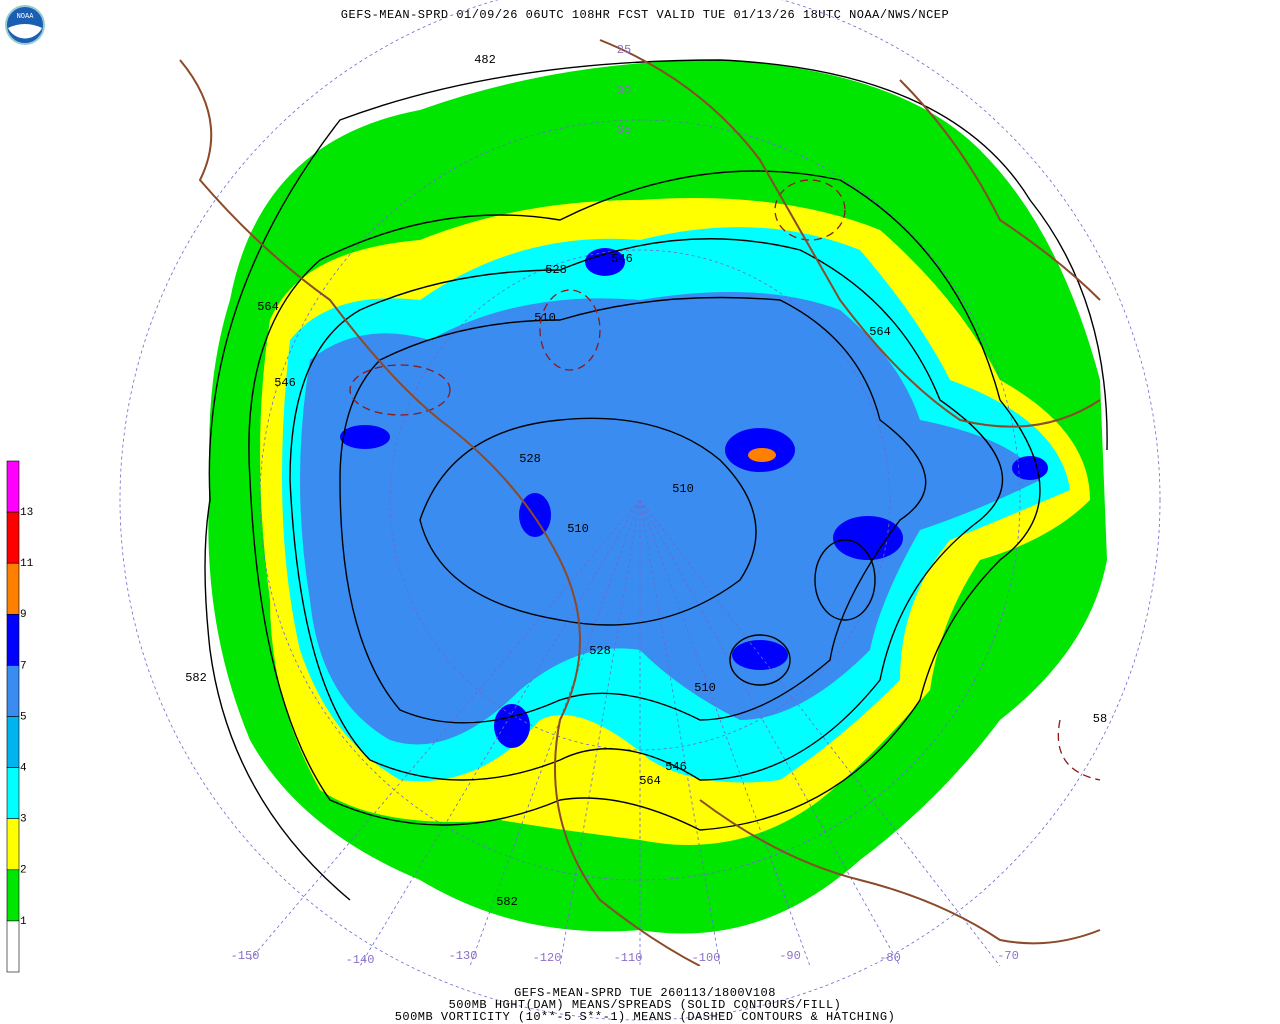 This screenshot has height=1024, width=1280. I want to click on contour-label: 482, so click(485, 60).